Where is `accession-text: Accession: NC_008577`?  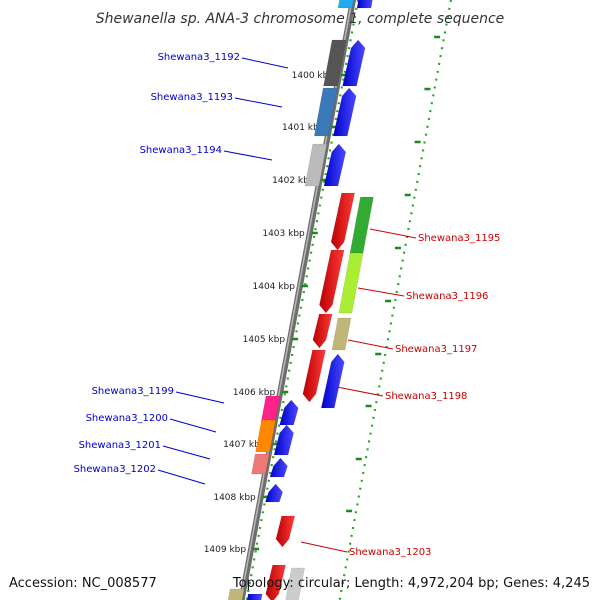 accession-text: Accession: NC_008577 is located at coordinates (83, 583).